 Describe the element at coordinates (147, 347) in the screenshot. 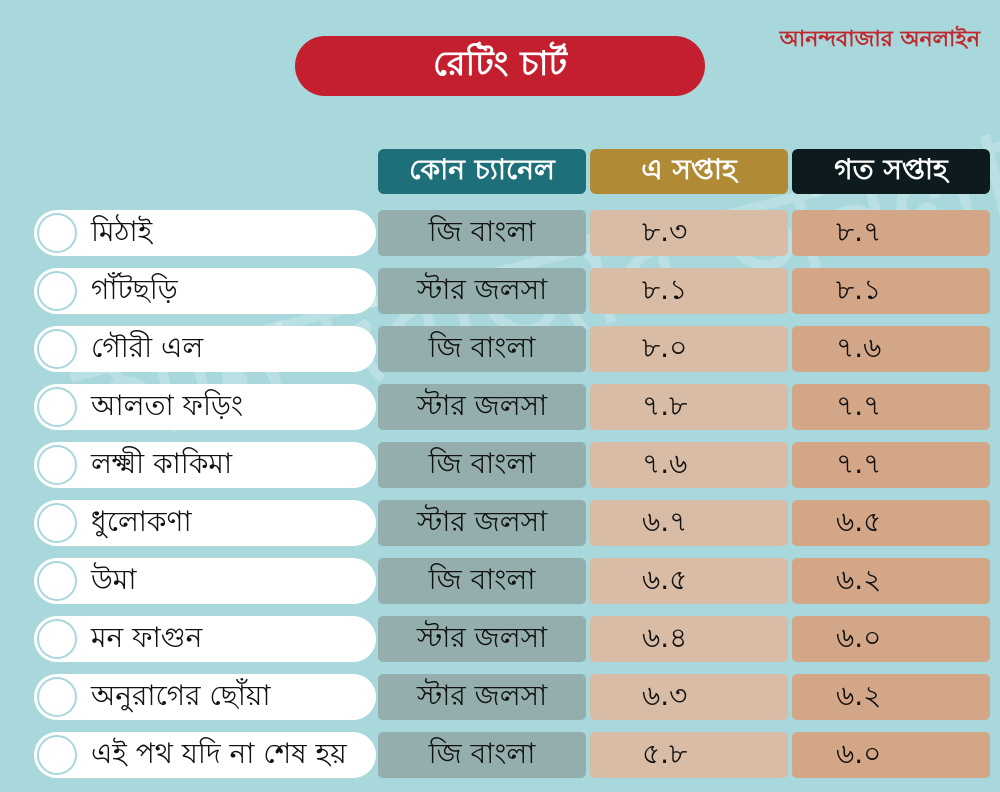

I see `show-name: গৌরী এল` at that location.